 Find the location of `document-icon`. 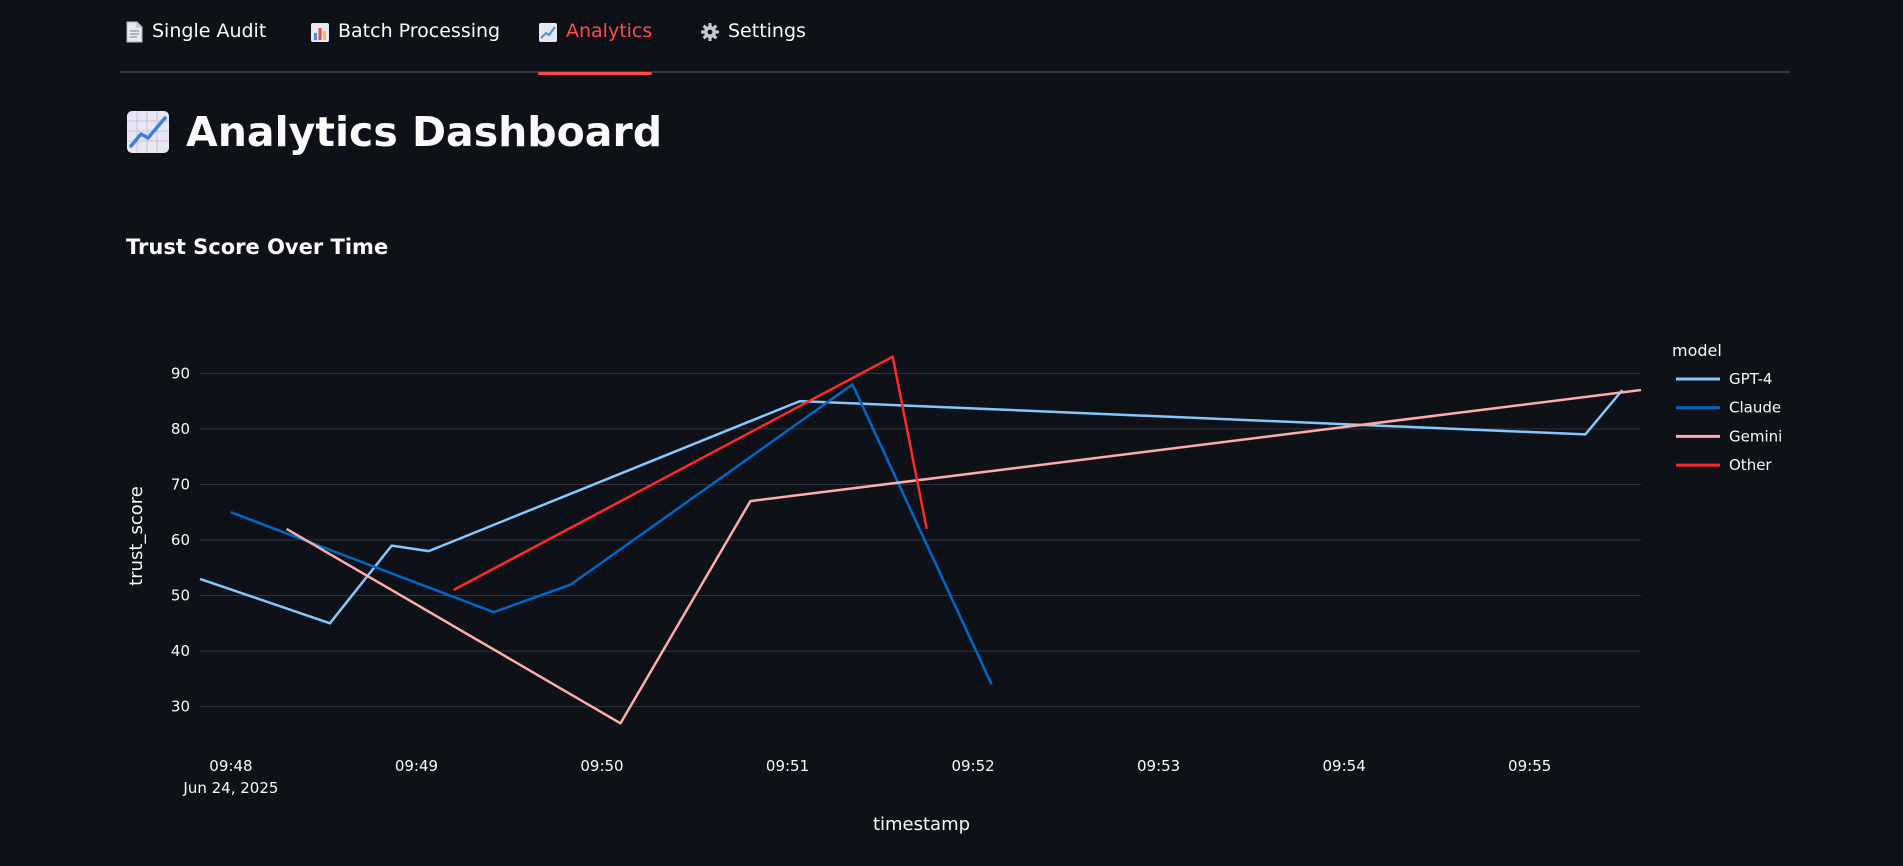

document-icon is located at coordinates (134, 32).